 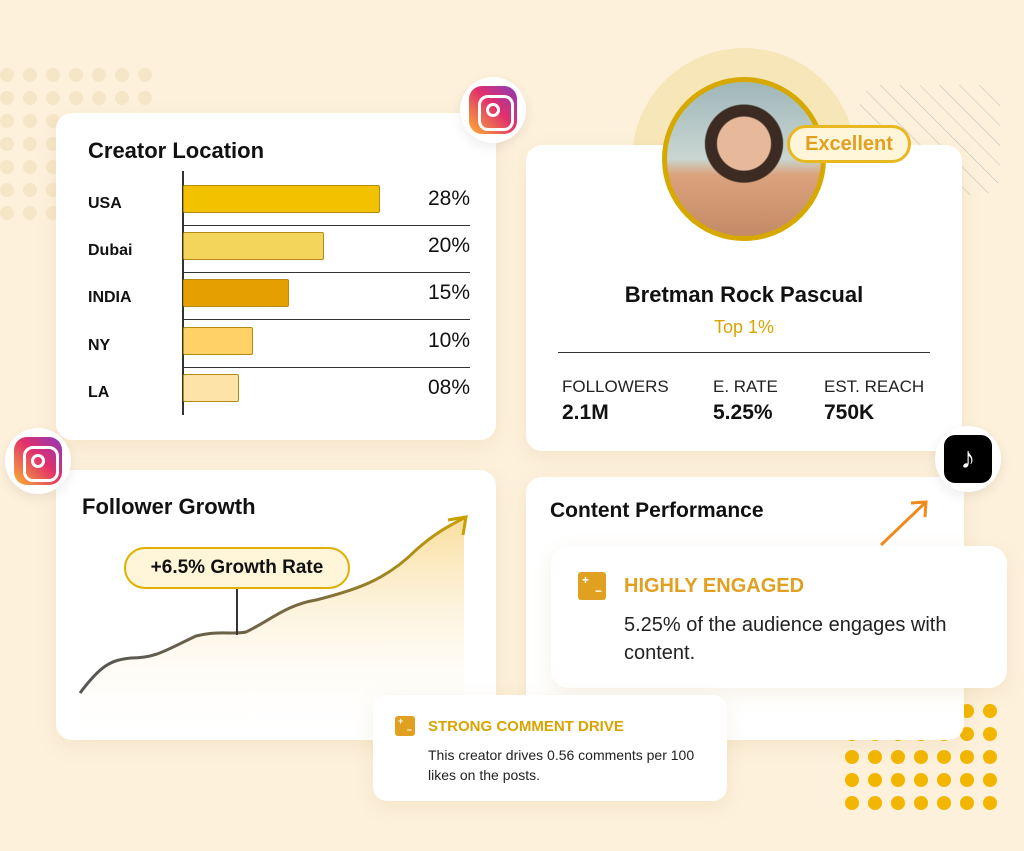 What do you see at coordinates (615, 400) in the screenshot?
I see `stat-followers: FOLLOWERS 2.1M` at bounding box center [615, 400].